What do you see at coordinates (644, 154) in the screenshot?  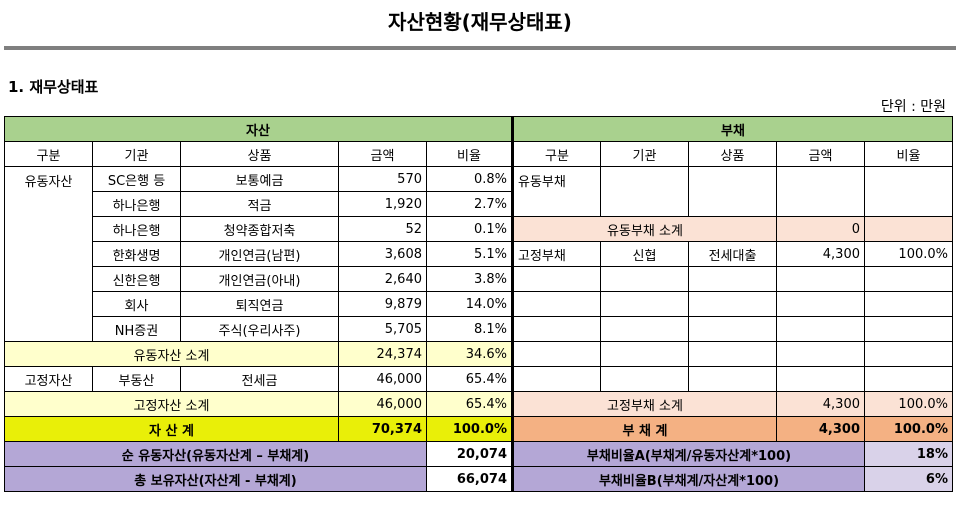 I see `col-institution: 기관` at bounding box center [644, 154].